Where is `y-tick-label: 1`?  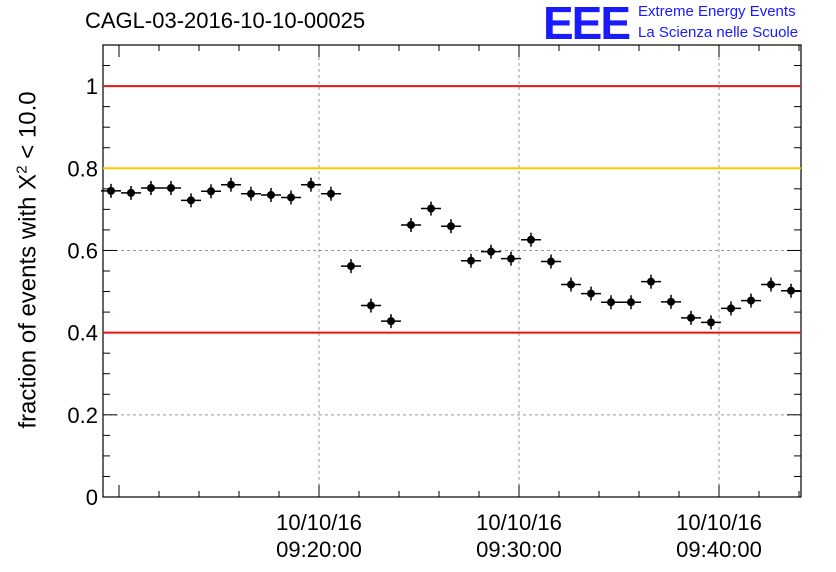 y-tick-label: 1 is located at coordinates (92, 86).